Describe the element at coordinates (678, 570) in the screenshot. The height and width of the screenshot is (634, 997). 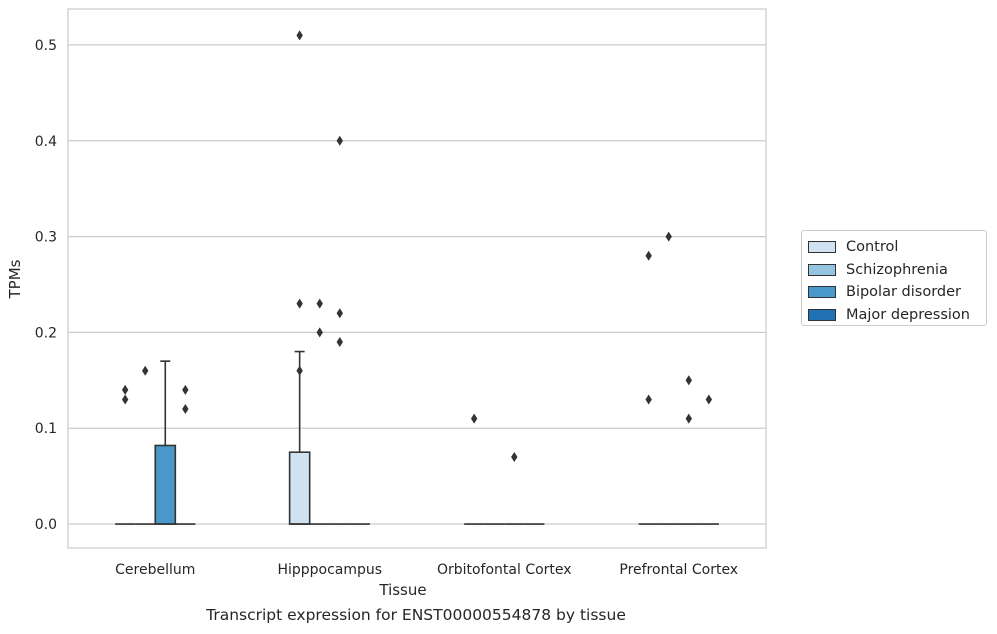
I see `x-tick-label-prefrontal-cortex: Prefrontal Cortex` at that location.